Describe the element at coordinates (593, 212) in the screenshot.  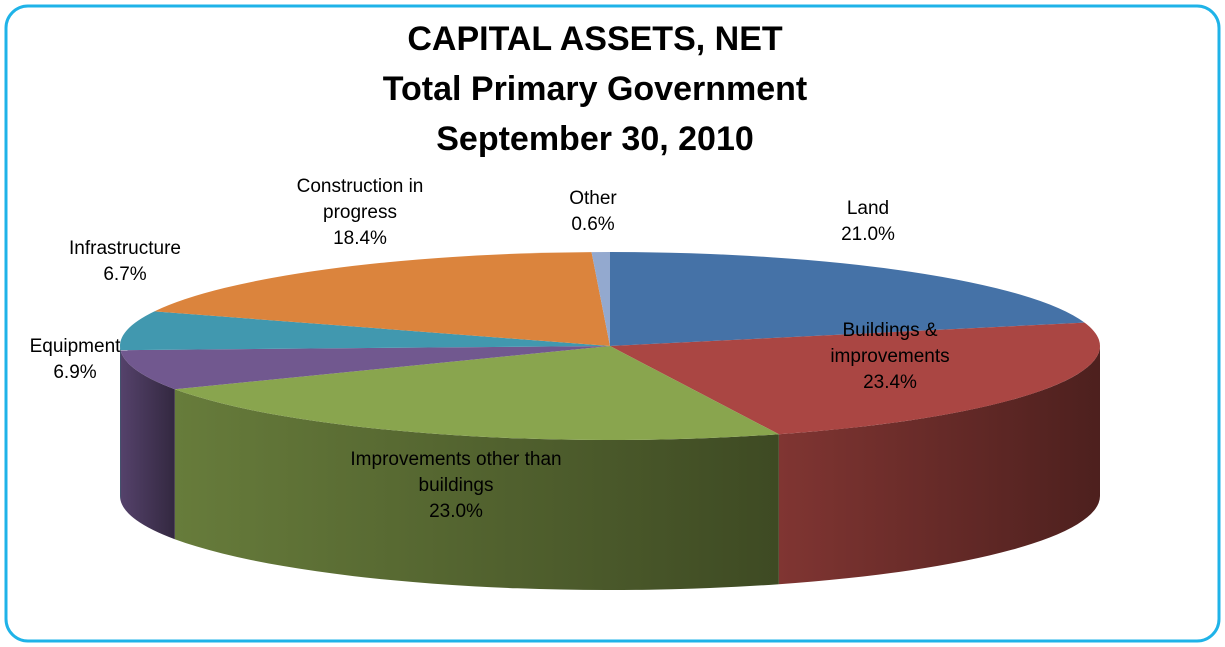
I see `slice-label: Other 0.6%` at that location.